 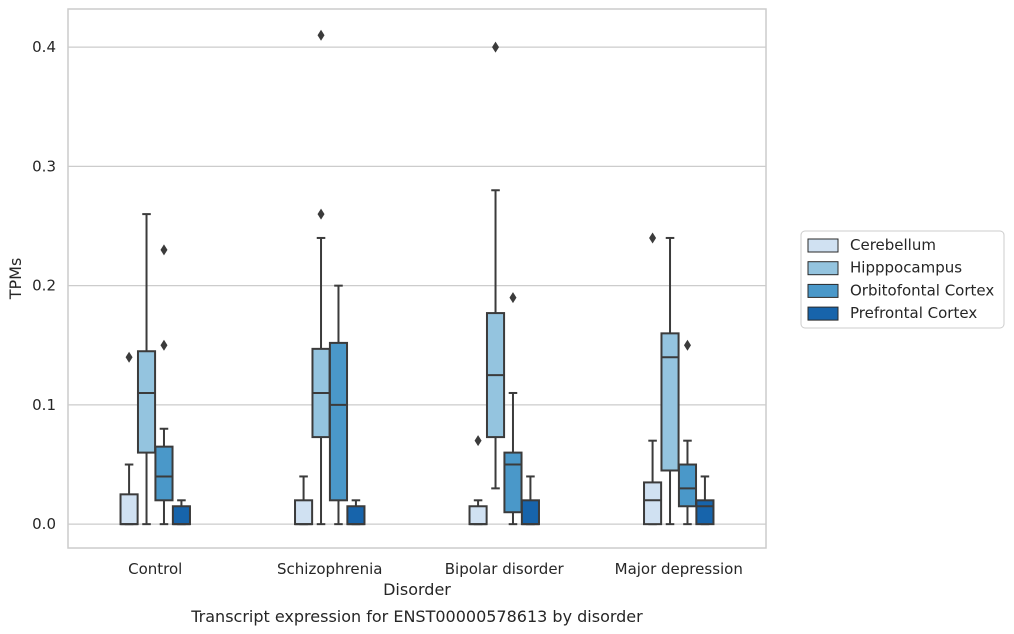 I want to click on x-tick-label: Control, so click(x=155, y=569).